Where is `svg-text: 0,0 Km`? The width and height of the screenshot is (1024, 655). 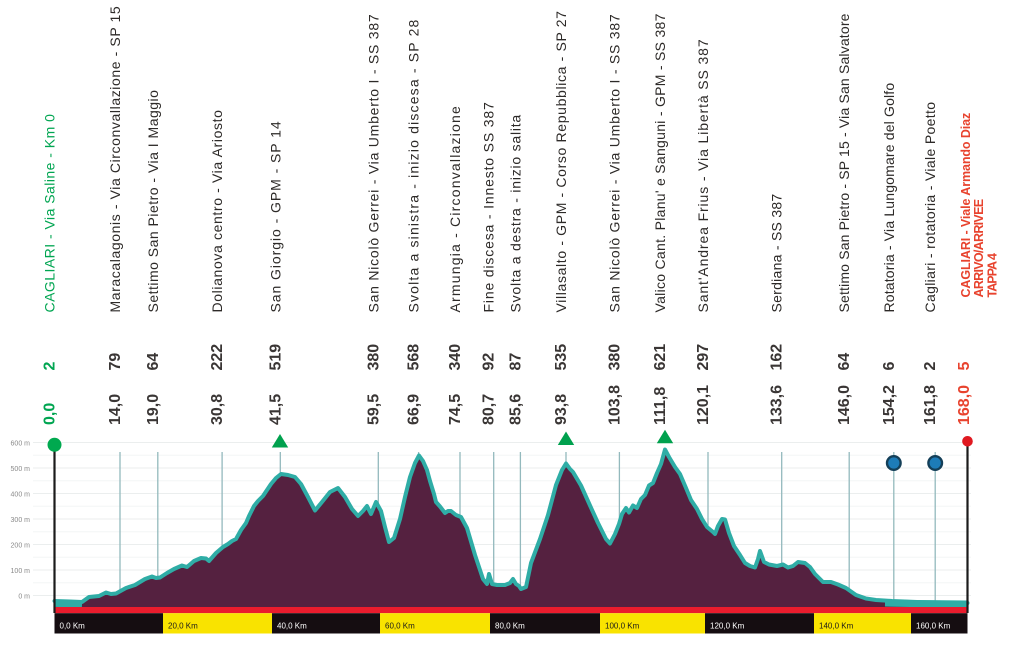
svg-text: 0,0 Km is located at coordinates (73, 625).